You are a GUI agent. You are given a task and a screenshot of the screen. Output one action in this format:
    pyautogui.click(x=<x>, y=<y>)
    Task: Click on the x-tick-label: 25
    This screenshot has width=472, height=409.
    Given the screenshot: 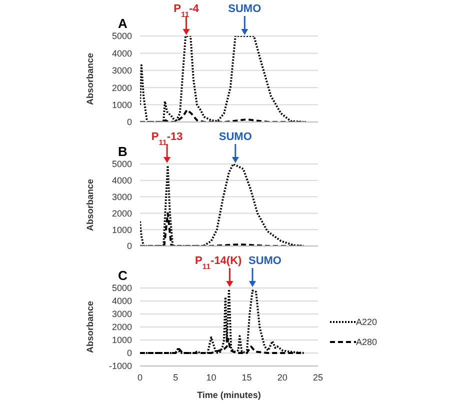 What is the action you would take?
    pyautogui.click(x=318, y=377)
    